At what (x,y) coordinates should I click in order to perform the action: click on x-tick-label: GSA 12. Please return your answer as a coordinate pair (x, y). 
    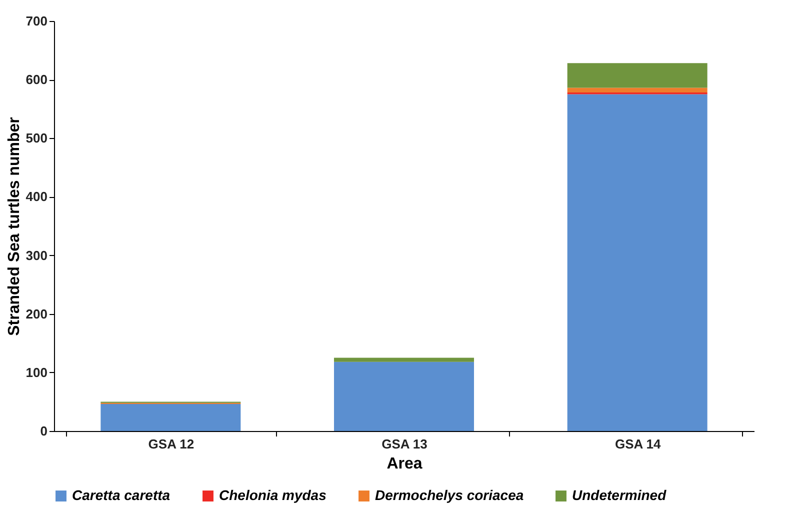
    Looking at the image, I should click on (171, 444).